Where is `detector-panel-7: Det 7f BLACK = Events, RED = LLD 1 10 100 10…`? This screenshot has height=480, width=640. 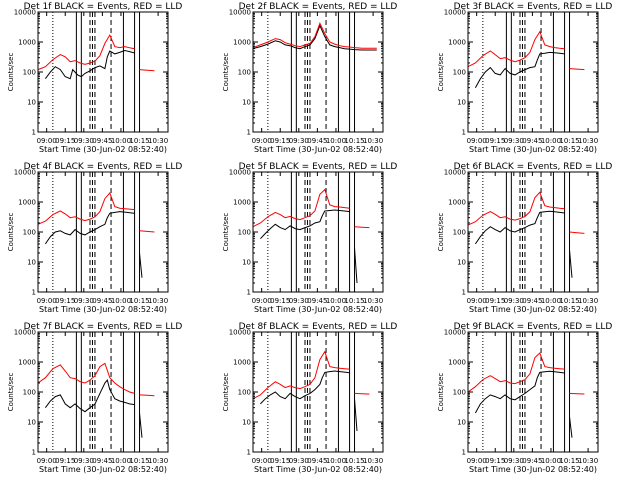 detector-panel-7: Det 7f BLACK = Events, RED = LLD 1 10 100 10… is located at coordinates (94, 398).